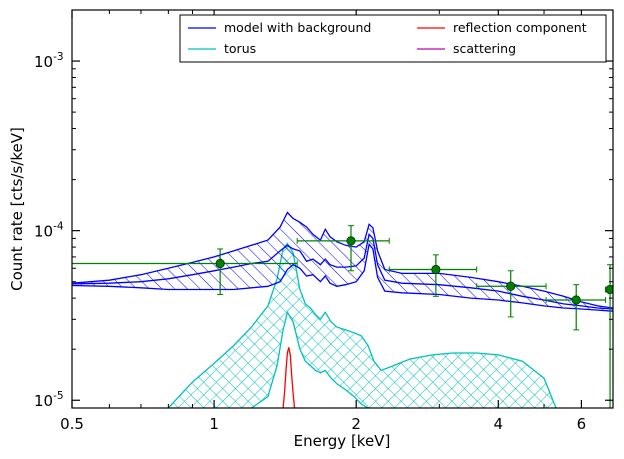  I want to click on x-tick-label: 4, so click(499, 424).